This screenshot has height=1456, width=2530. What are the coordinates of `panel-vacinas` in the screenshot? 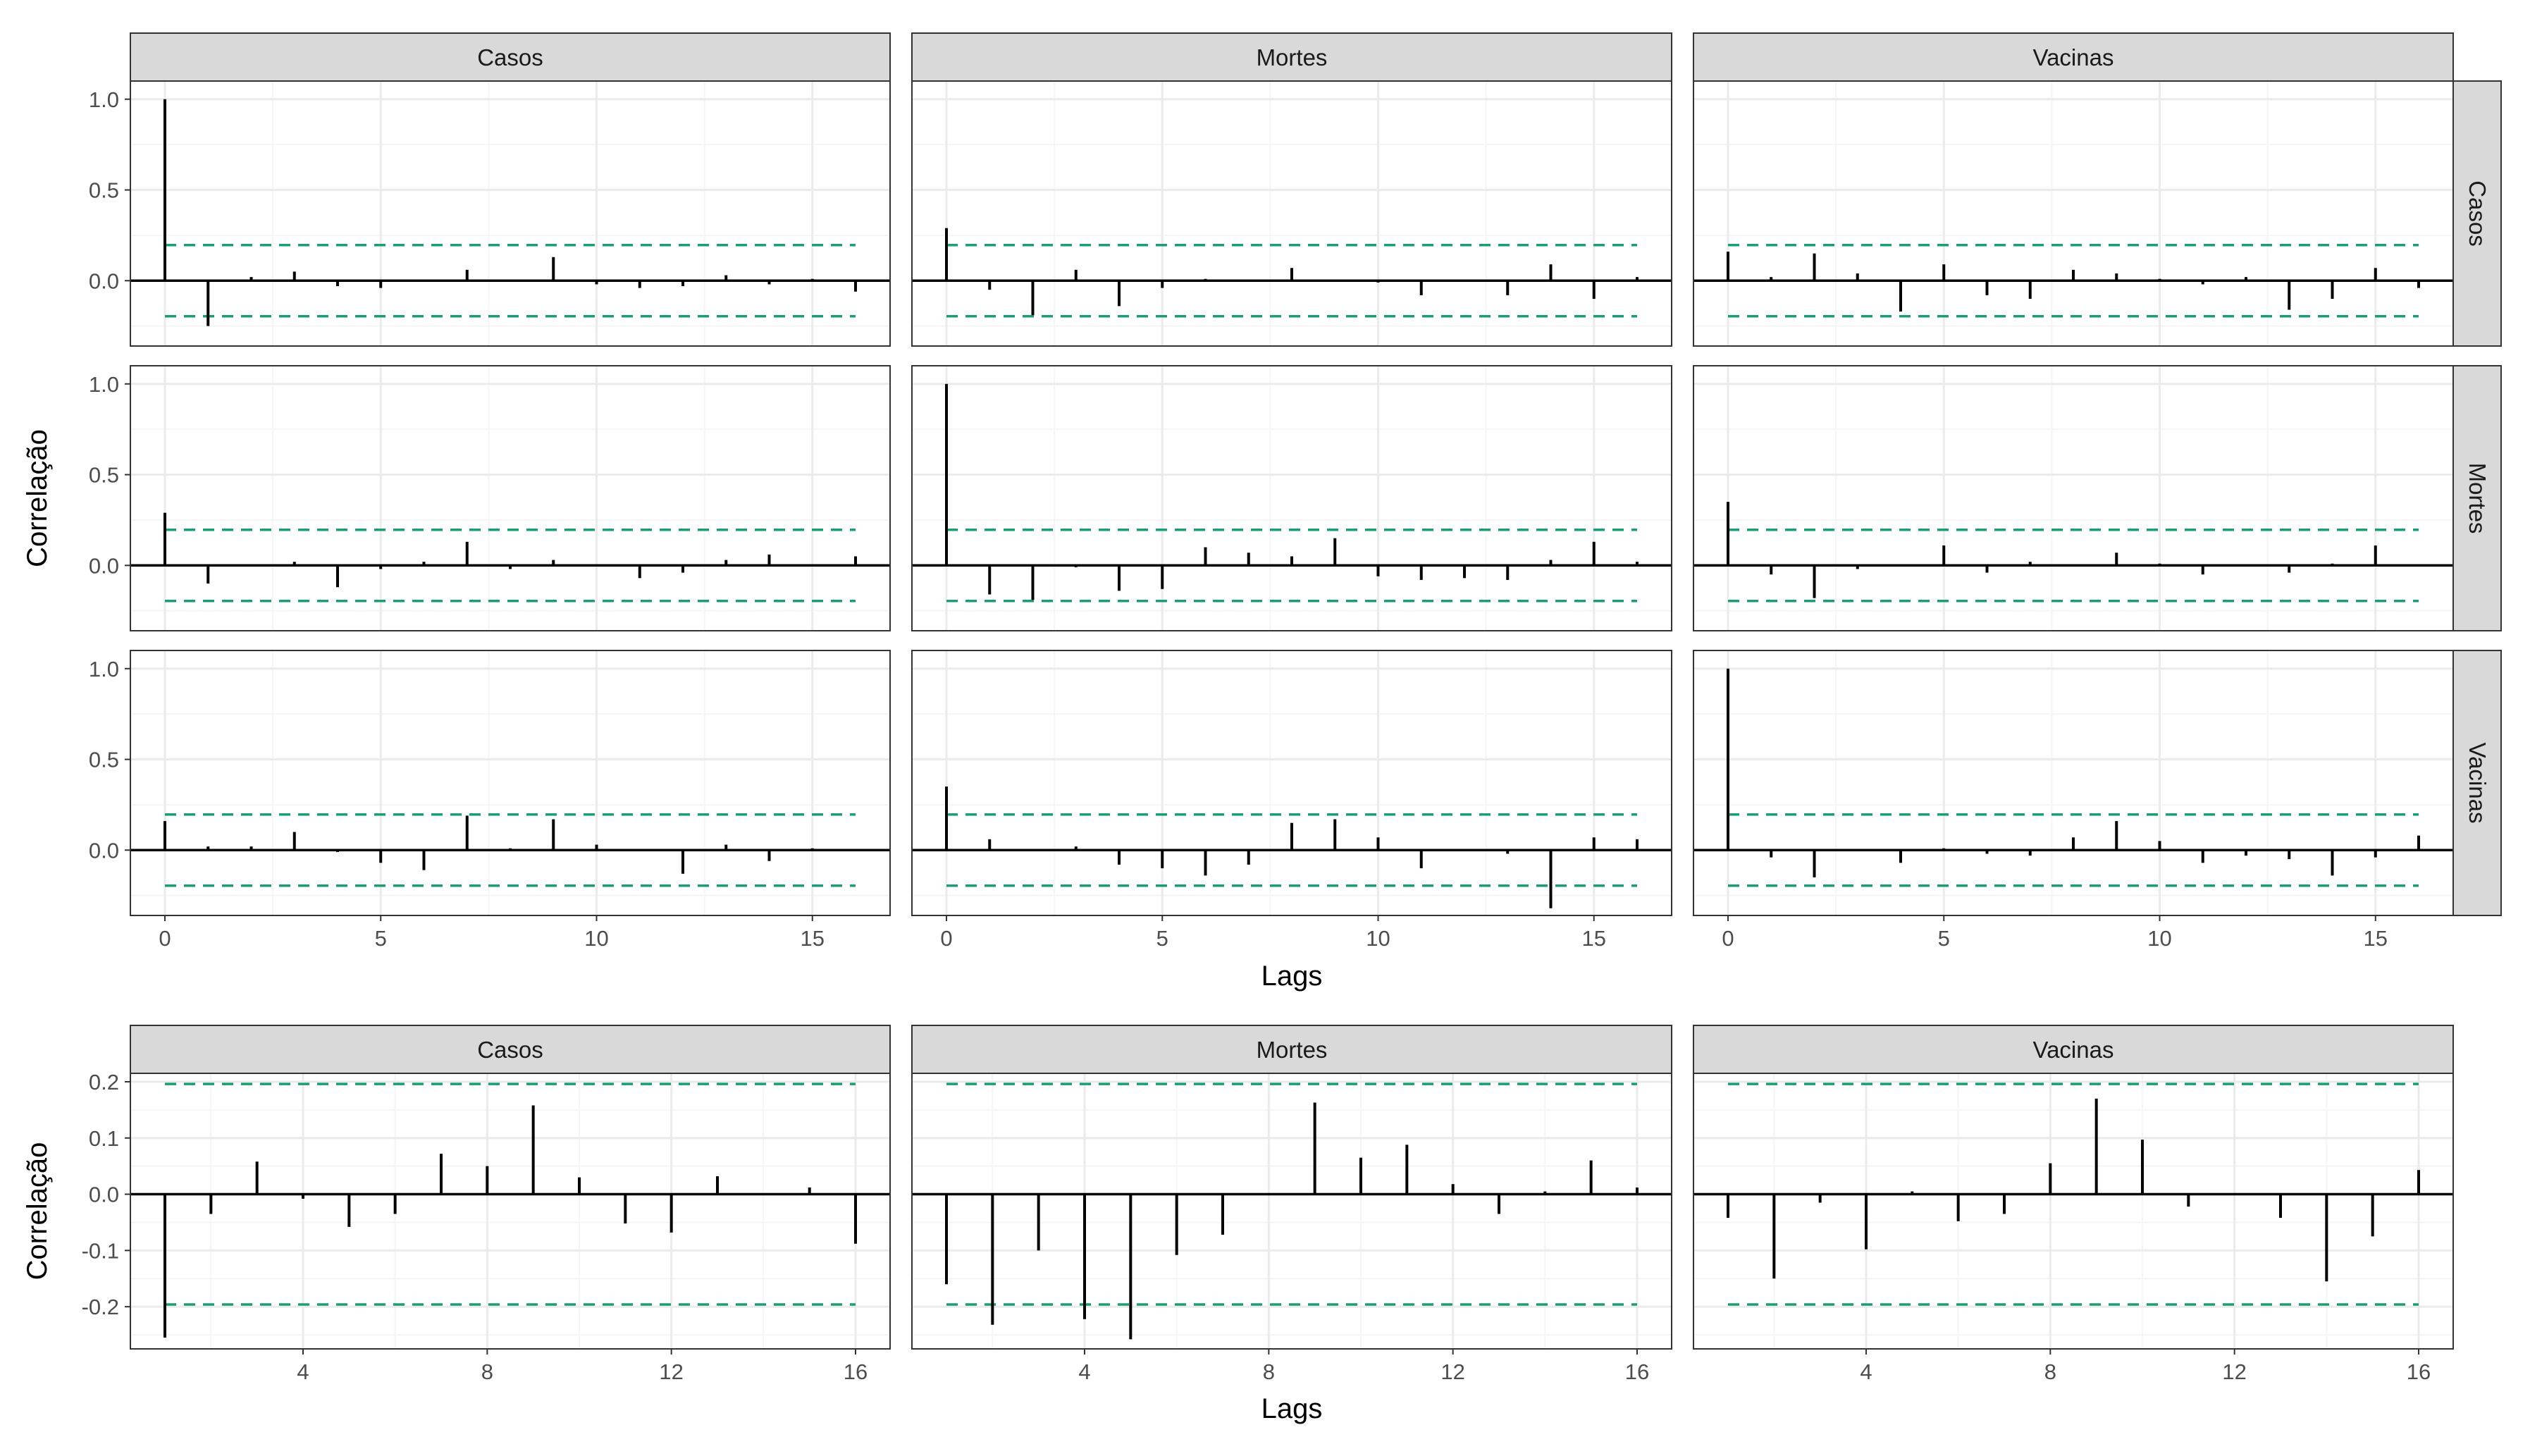 It's located at (2073, 1212).